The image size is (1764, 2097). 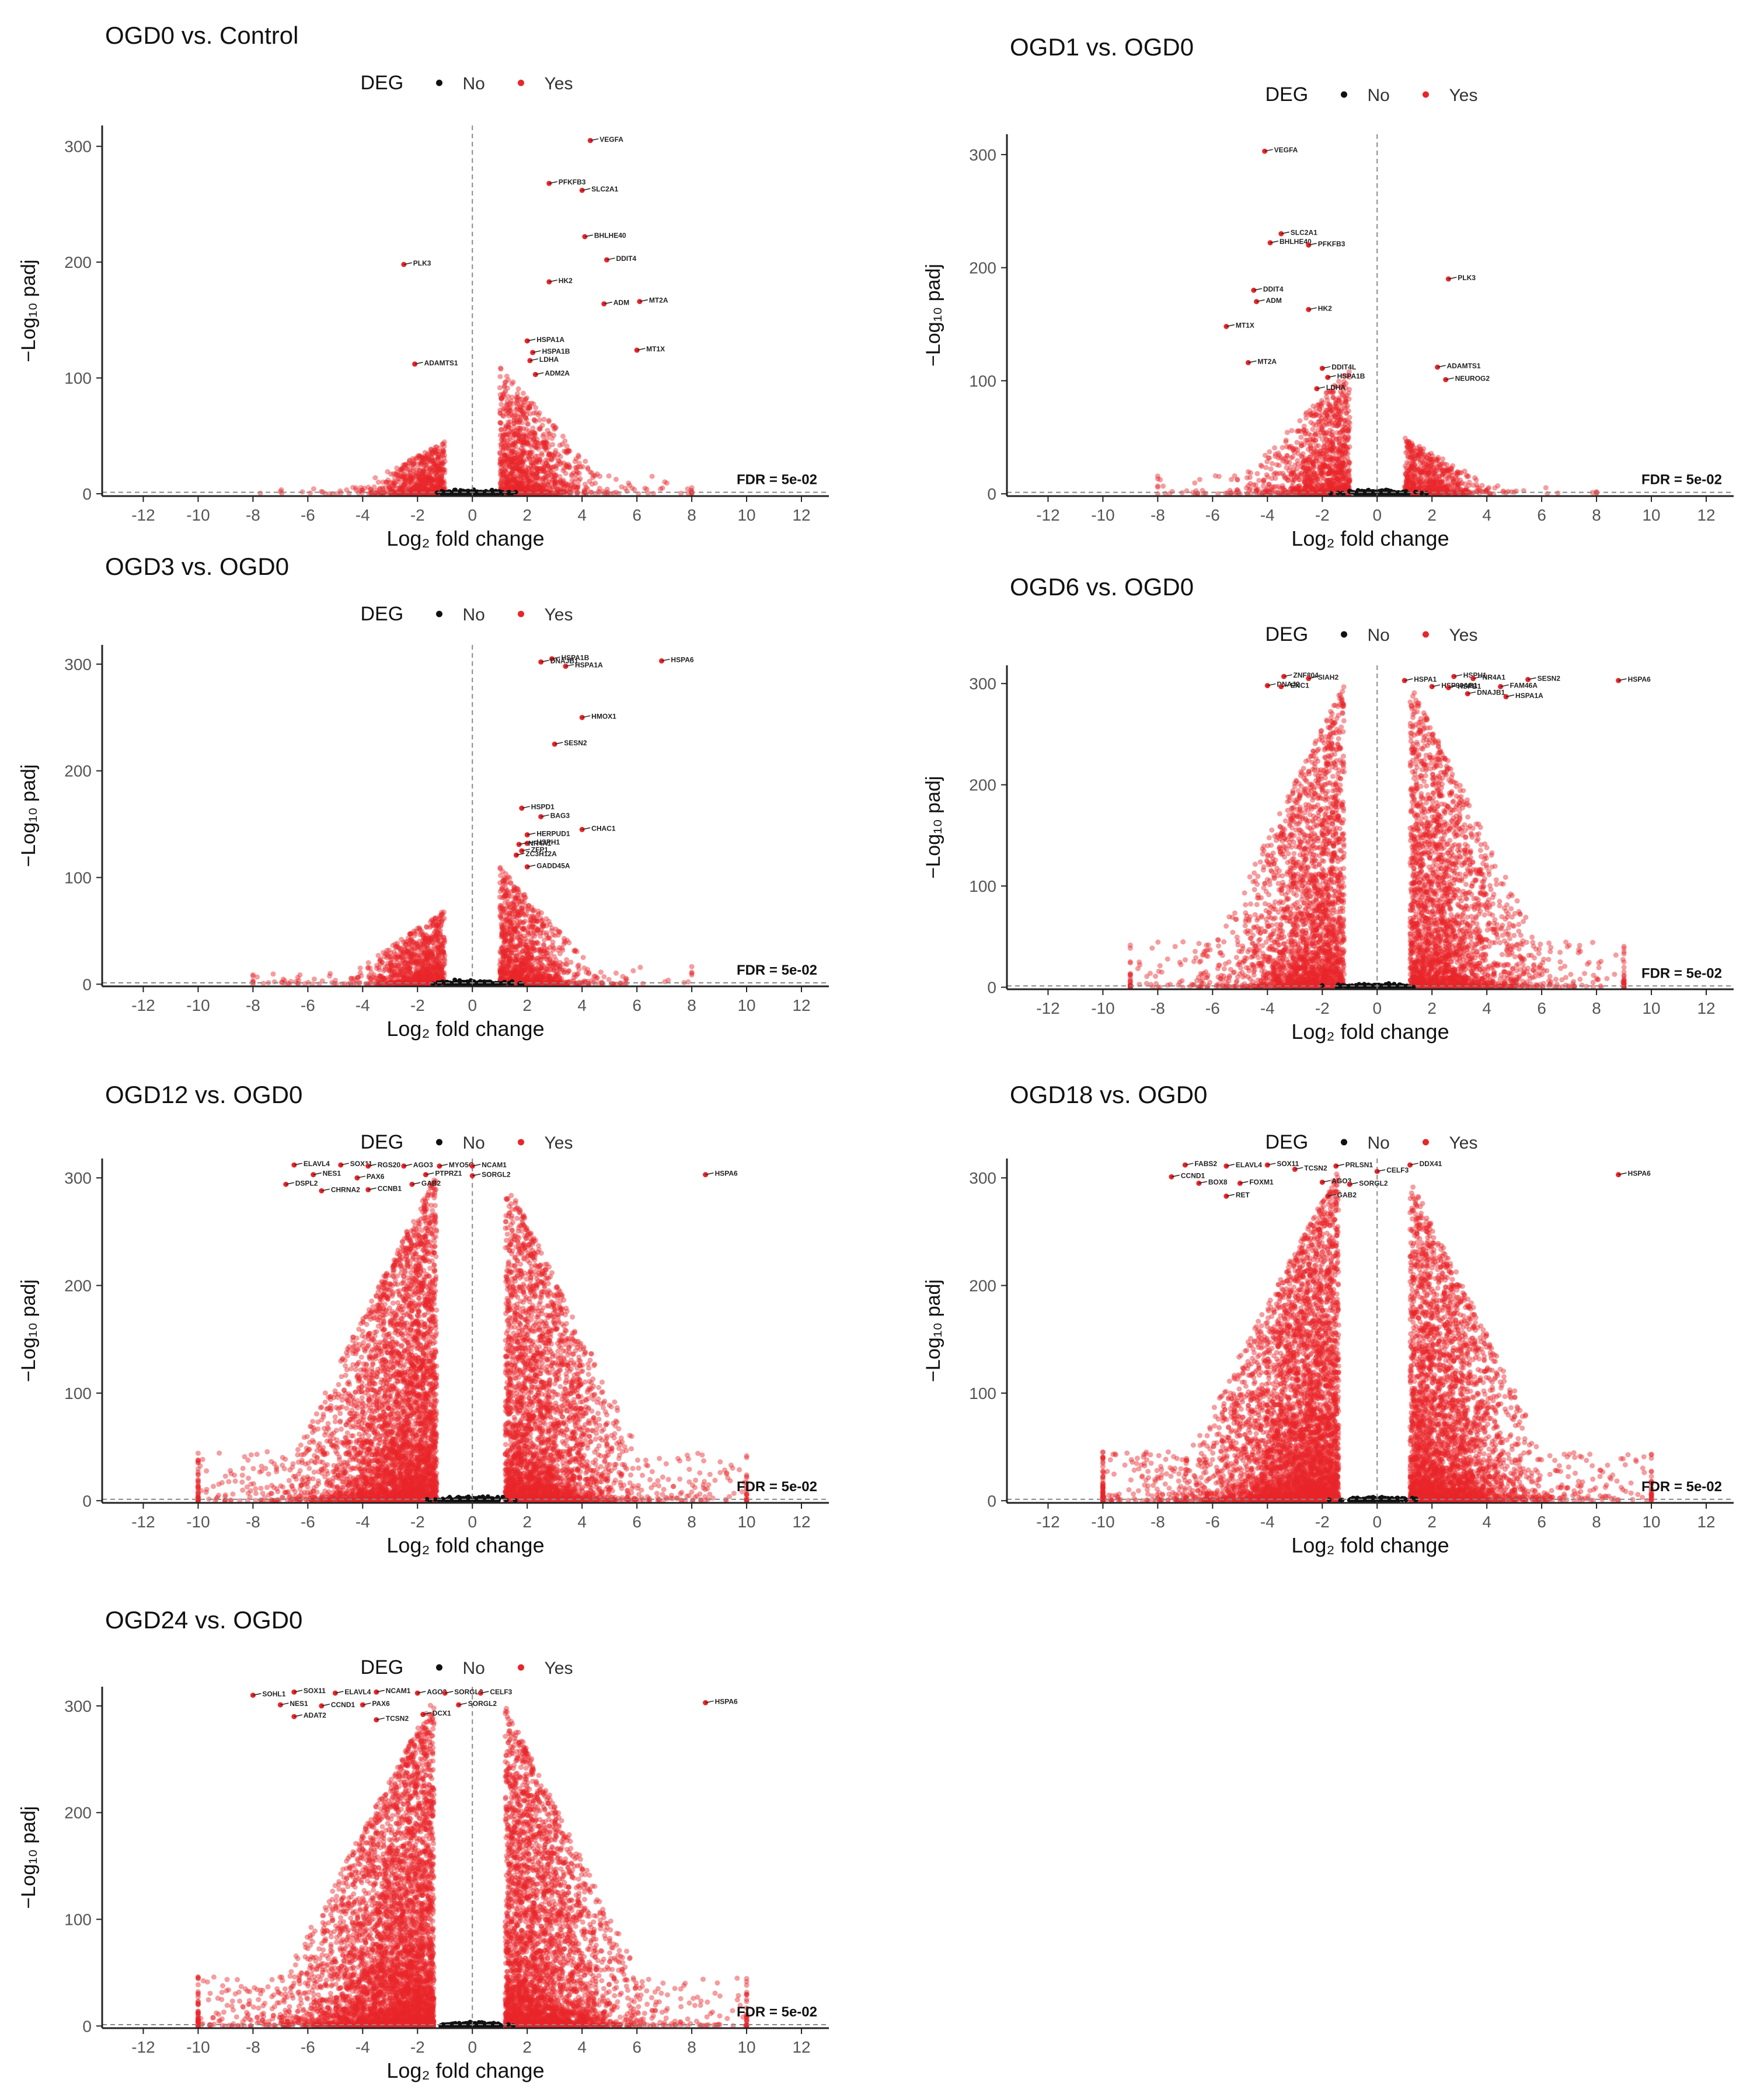 I want to click on legend-entry-no: No, so click(x=1379, y=95).